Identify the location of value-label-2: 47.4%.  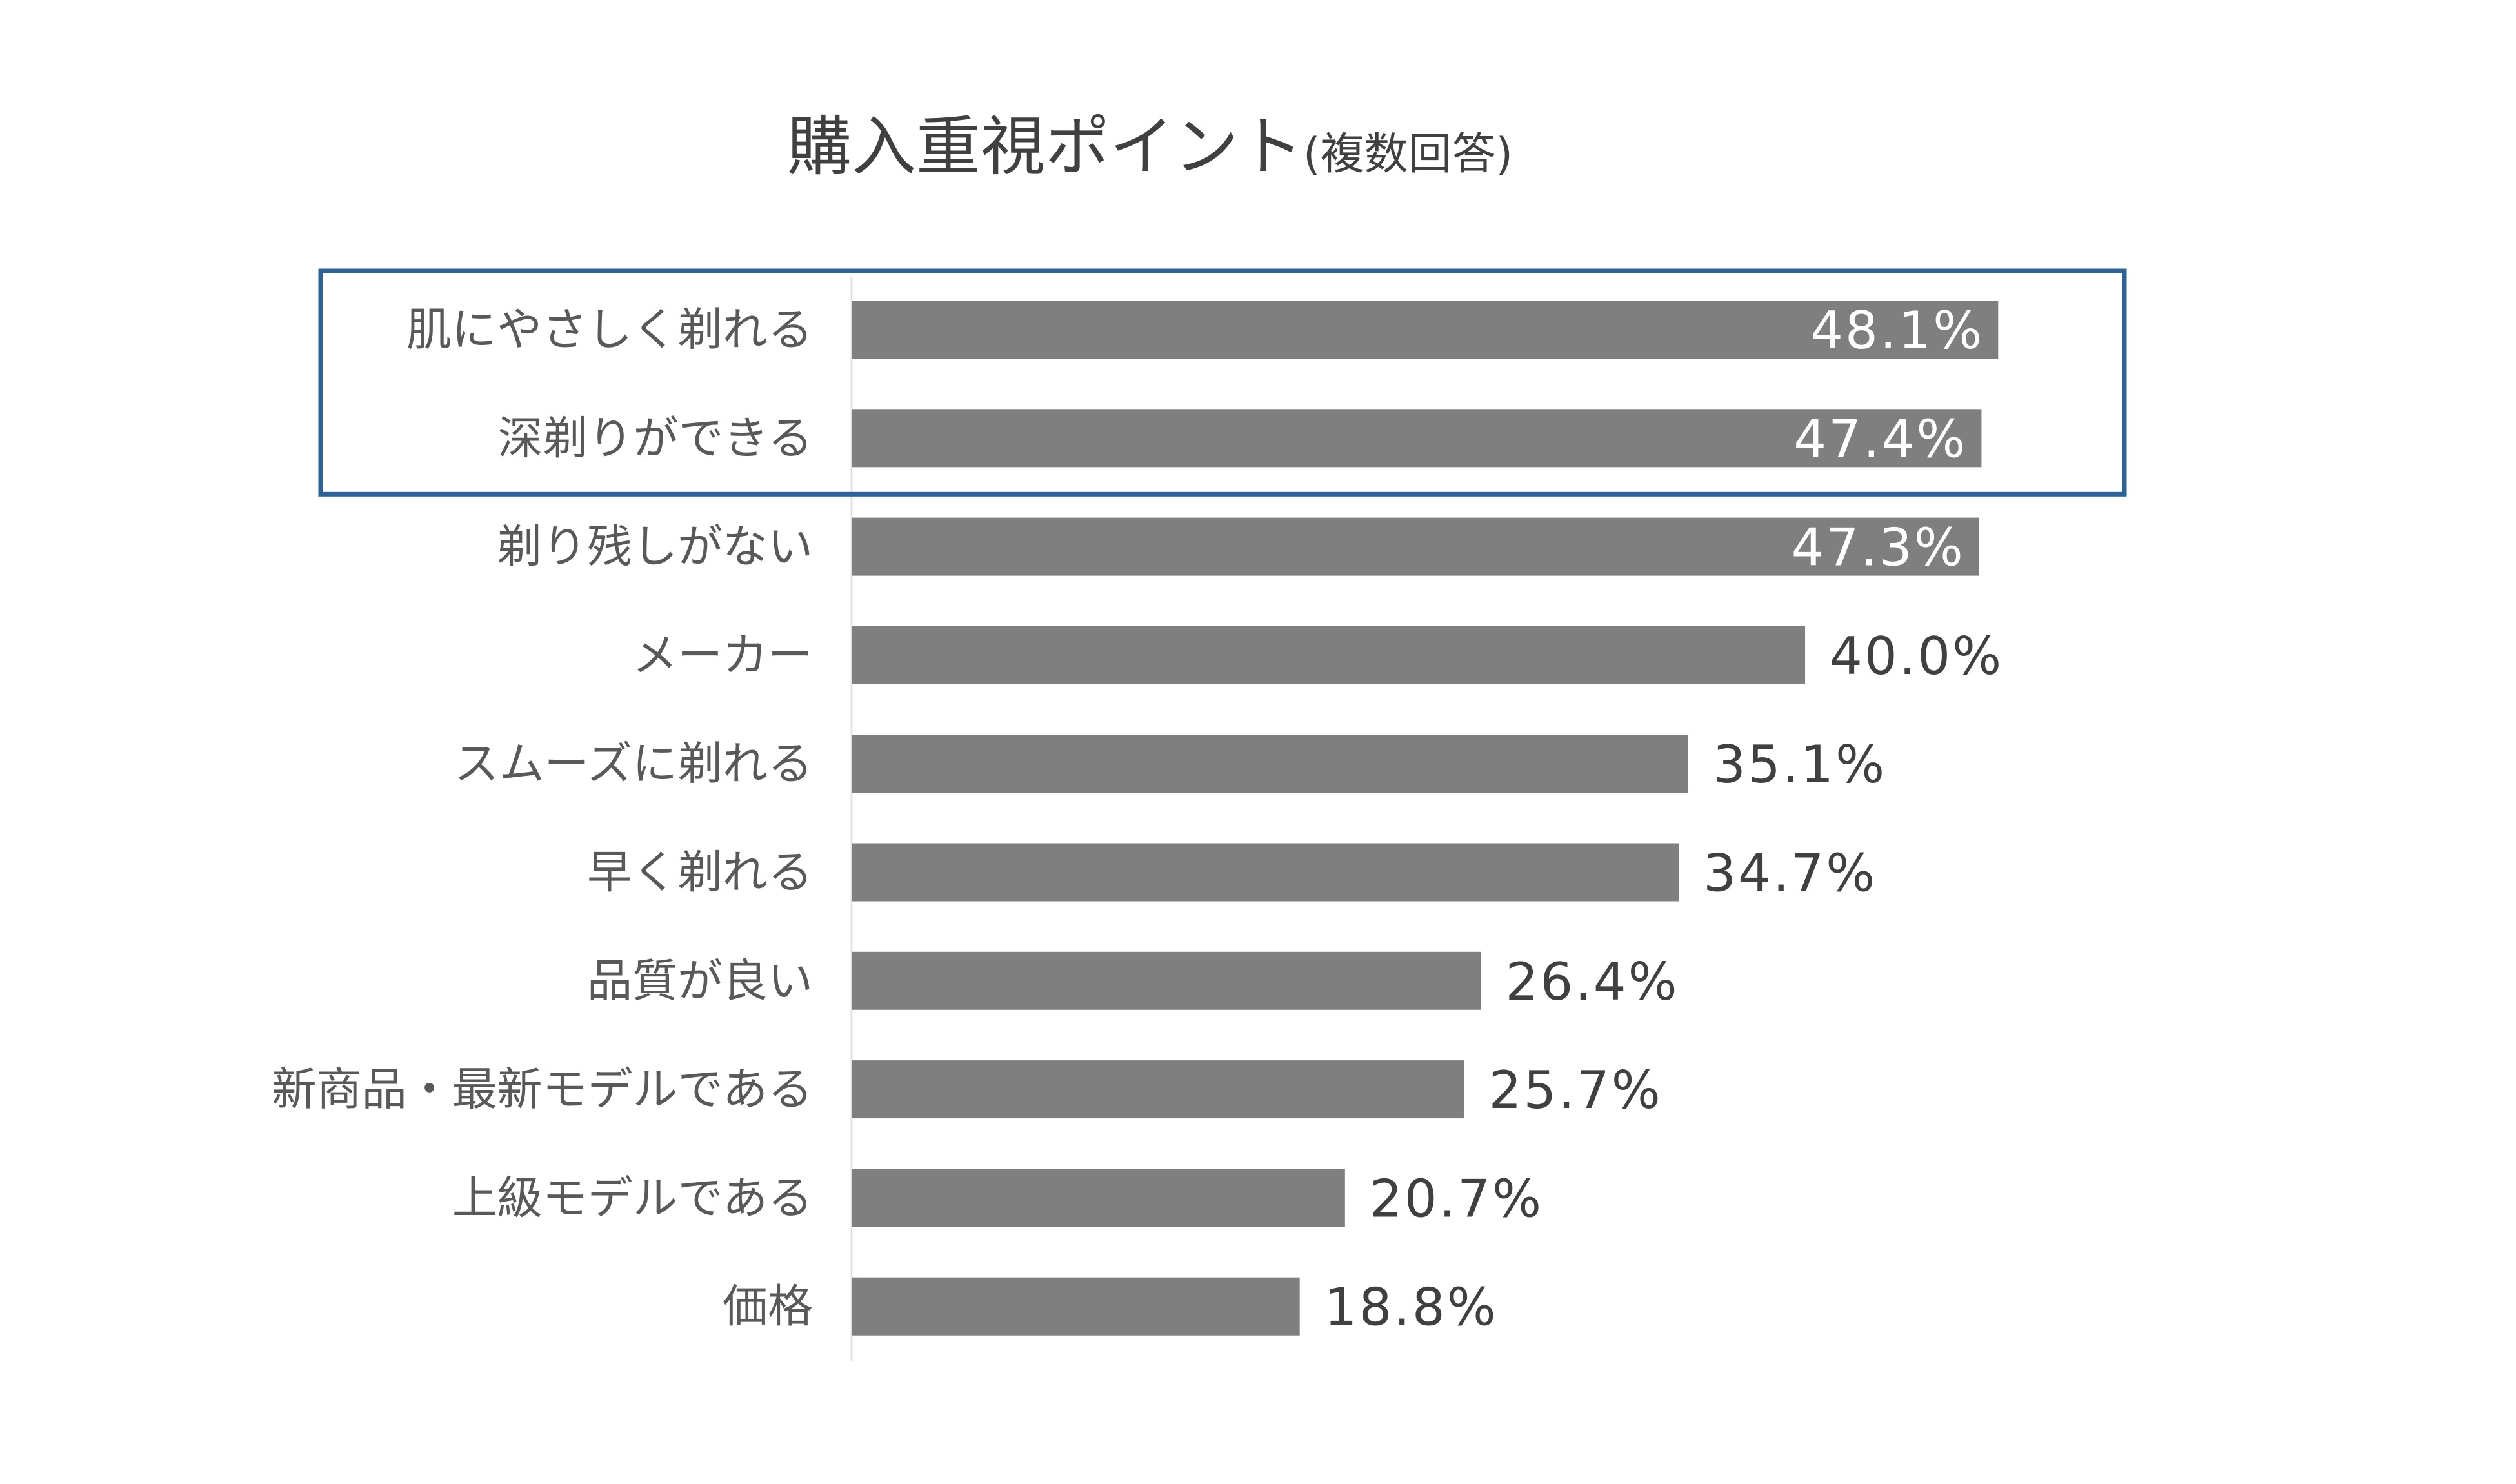
(1880, 439).